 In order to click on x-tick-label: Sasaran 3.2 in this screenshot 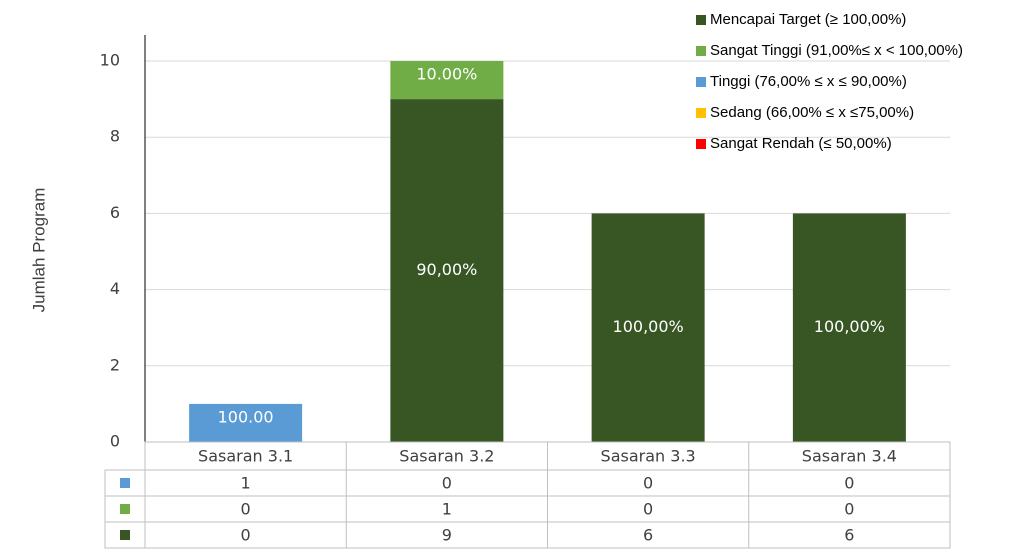, I will do `click(446, 456)`.